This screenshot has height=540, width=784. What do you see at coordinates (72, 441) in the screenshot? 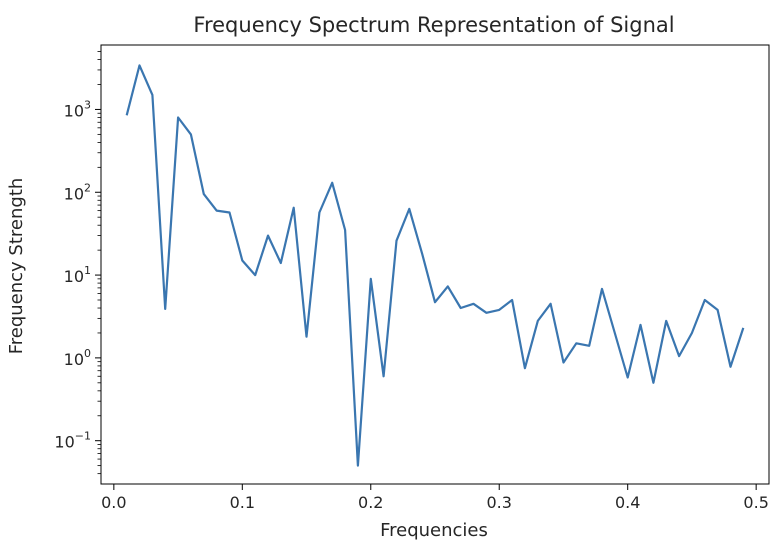
I see `y-tick-label: 10⁻¹` at bounding box center [72, 441].